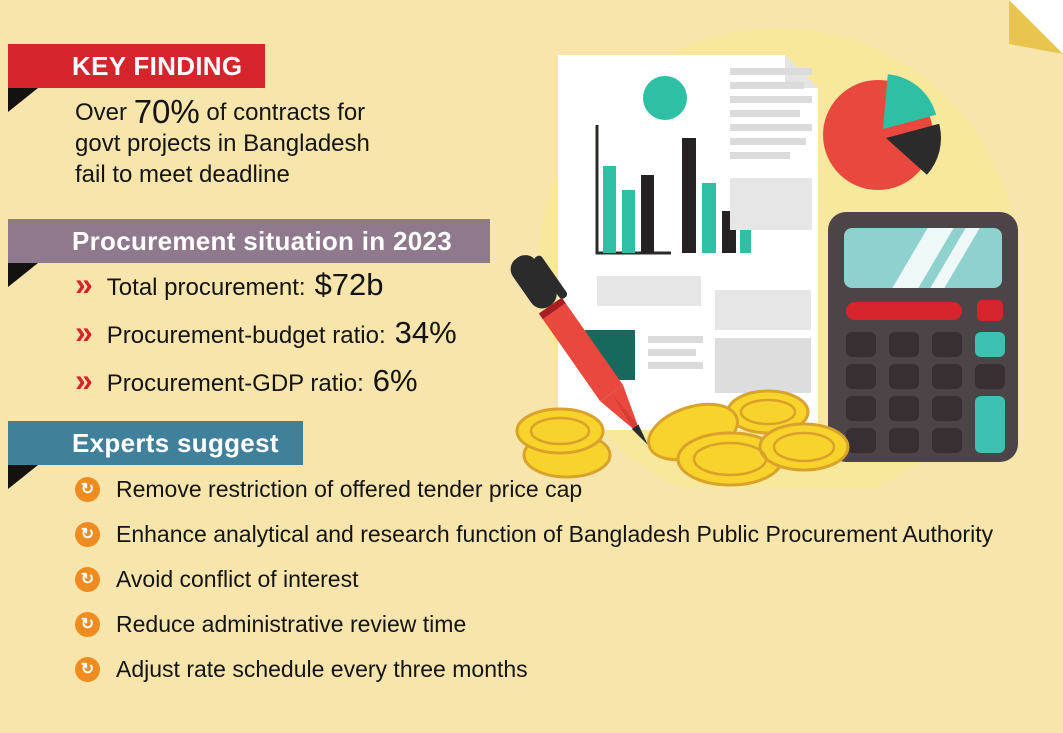 The height and width of the screenshot is (733, 1063). I want to click on key-finding-title: KEY FINDING, so click(157, 65).